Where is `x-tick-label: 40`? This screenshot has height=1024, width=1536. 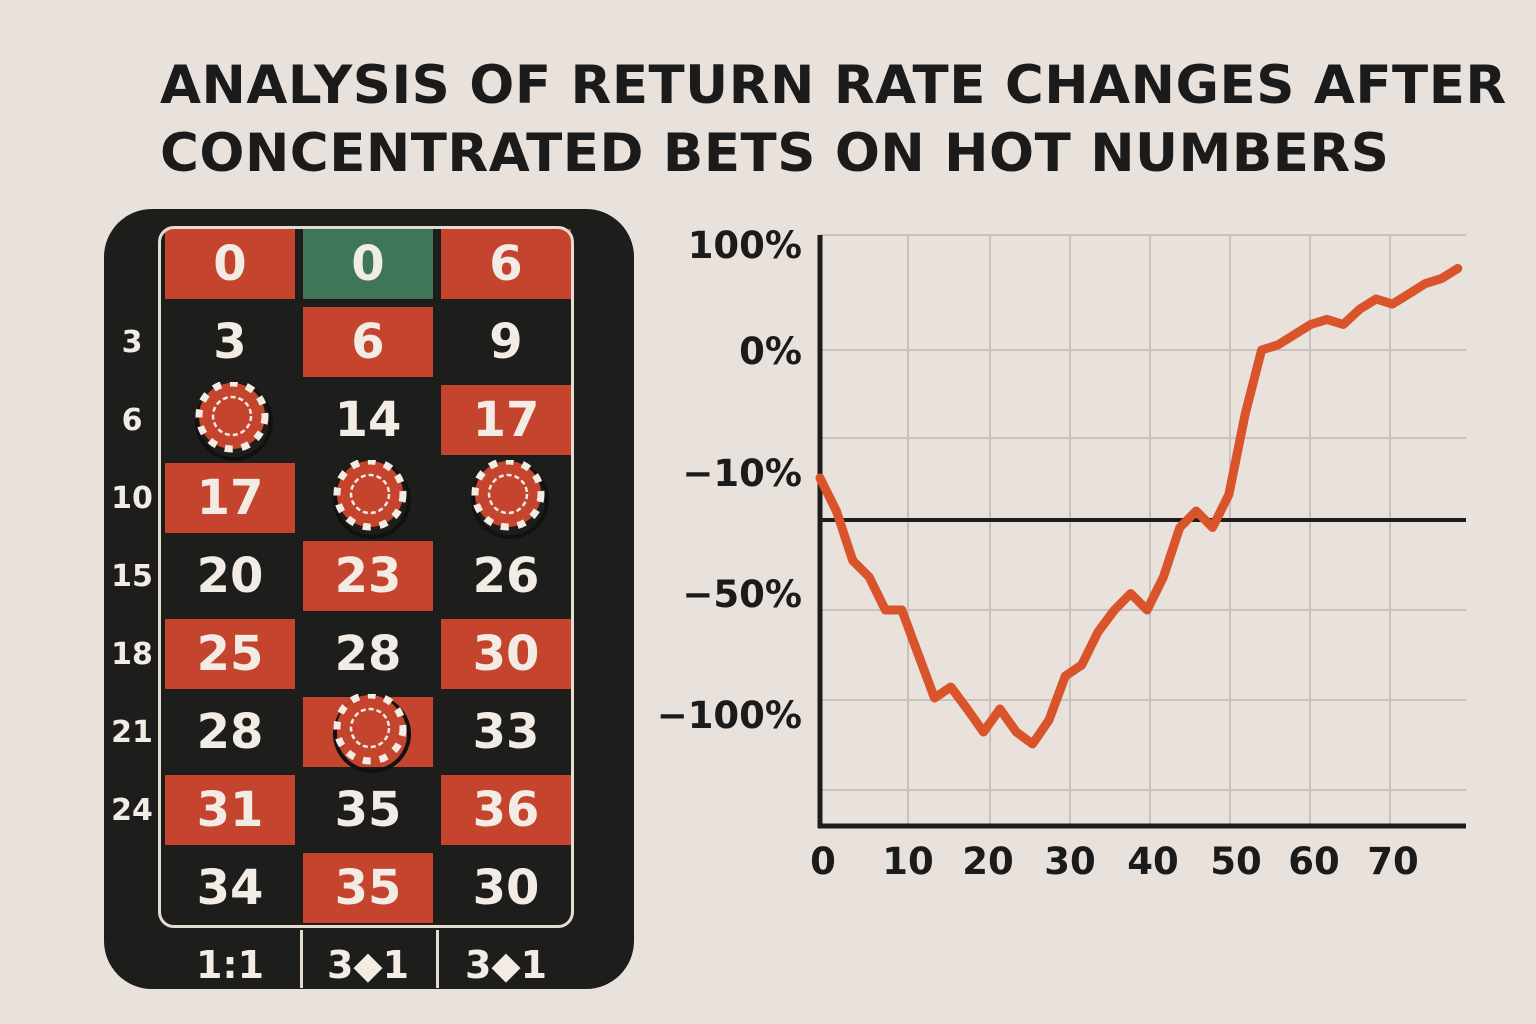
x-tick-label: 40 is located at coordinates (1153, 861).